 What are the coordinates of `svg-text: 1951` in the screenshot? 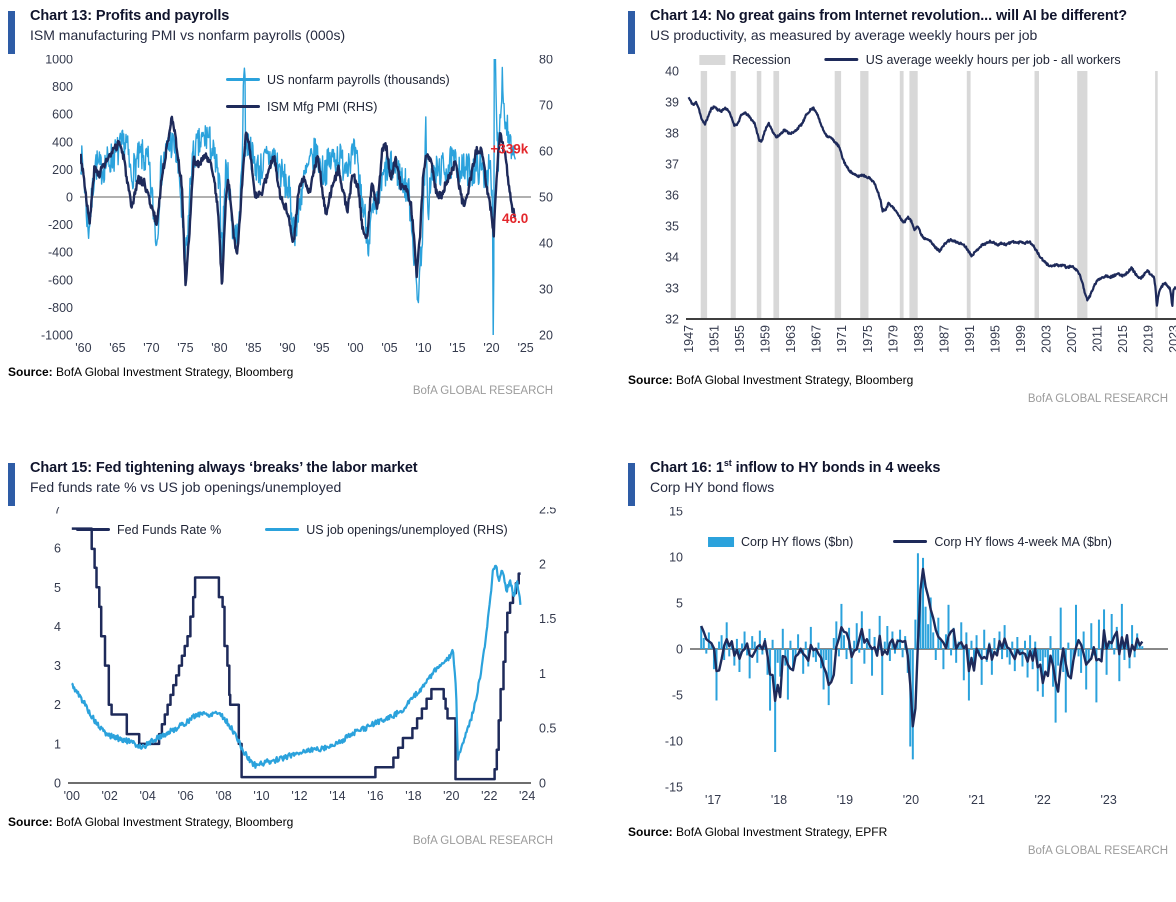 It's located at (715, 339).